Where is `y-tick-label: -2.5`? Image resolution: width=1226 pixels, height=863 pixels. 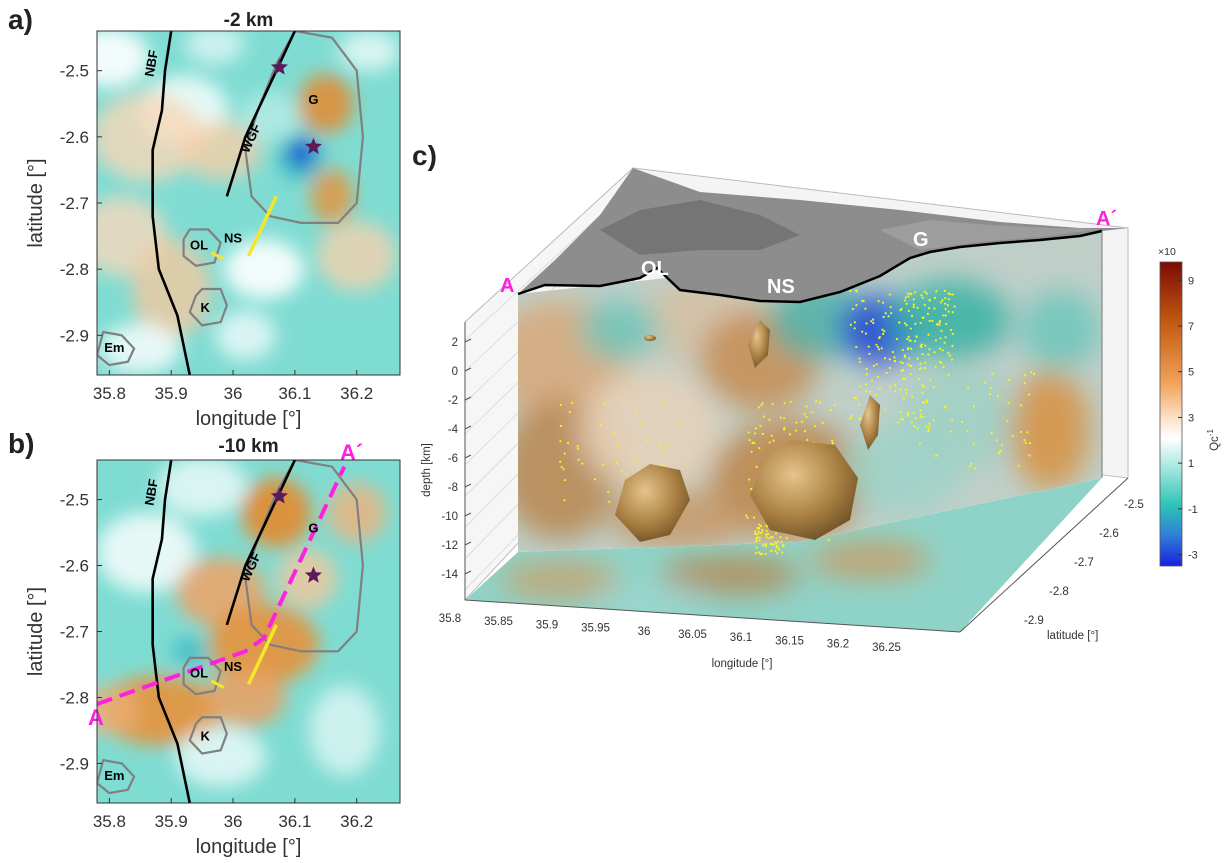
y-tick-label: -2.5 is located at coordinates (74, 71).